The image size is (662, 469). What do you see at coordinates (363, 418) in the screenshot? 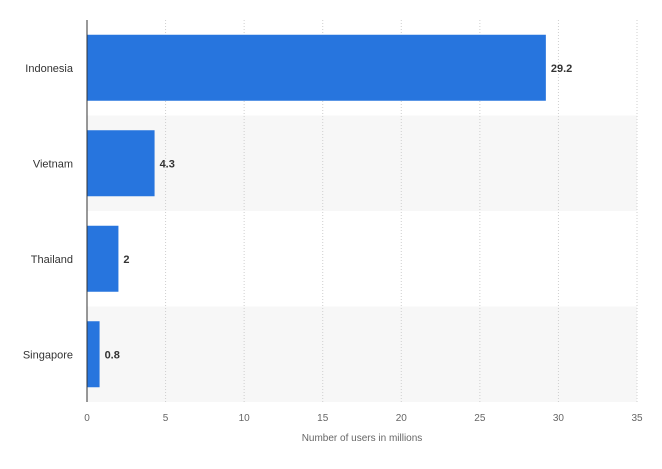
I see `x-tick-labels: 0 5 10 15 20 25 30 35` at bounding box center [363, 418].